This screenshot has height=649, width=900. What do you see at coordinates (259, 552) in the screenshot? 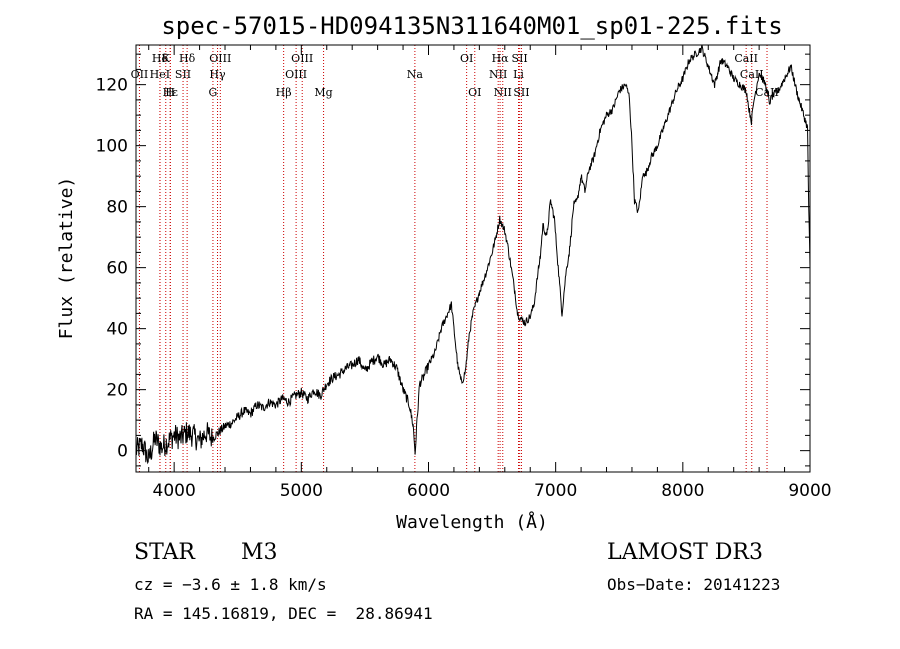
I see `subclass: M3` at bounding box center [259, 552].